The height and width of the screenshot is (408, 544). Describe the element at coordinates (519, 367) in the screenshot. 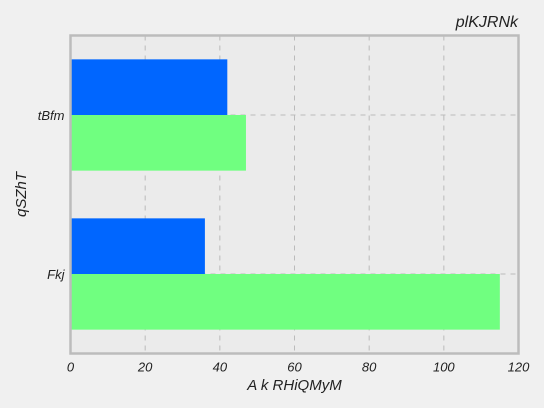

I see `x-tick-label: 120` at that location.